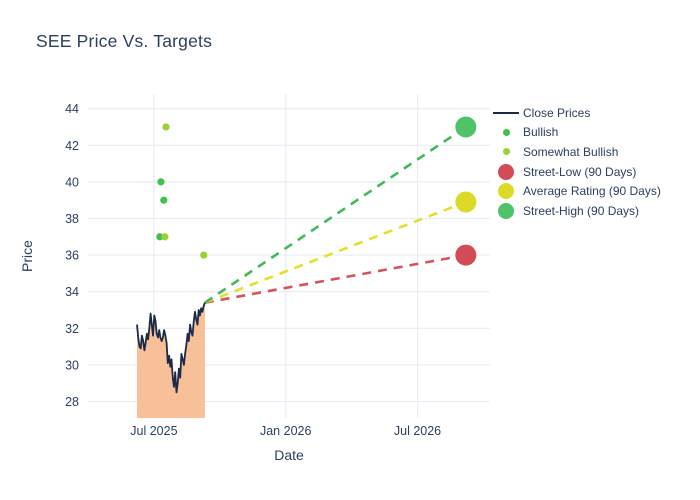 This screenshot has width=700, height=500. I want to click on legend-label: Somewhat Bullish, so click(571, 151).